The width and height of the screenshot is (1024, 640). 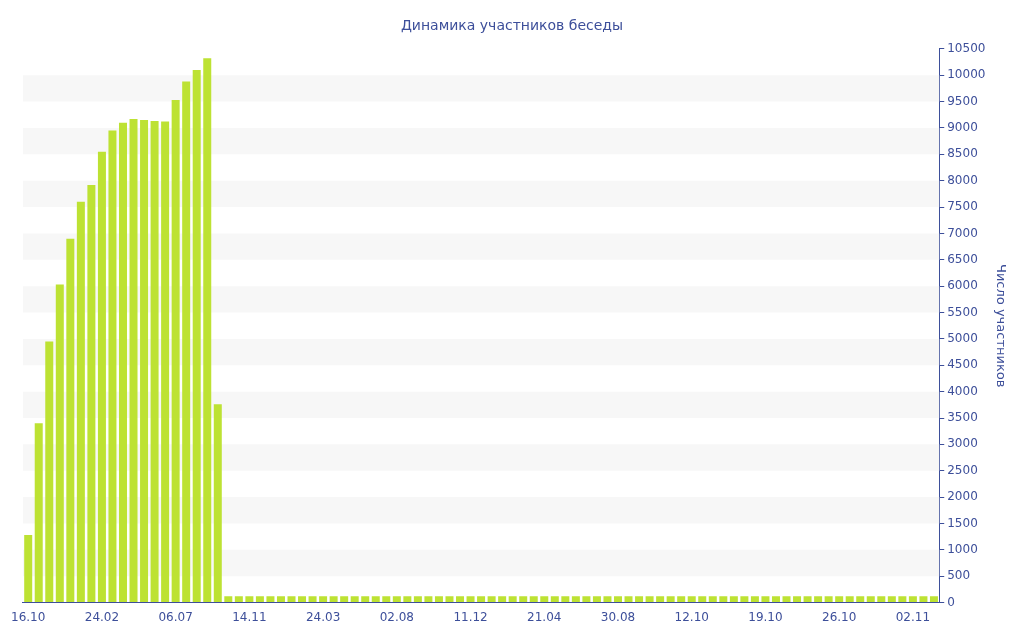 I want to click on y-tick-label: 7500, so click(x=962, y=206).